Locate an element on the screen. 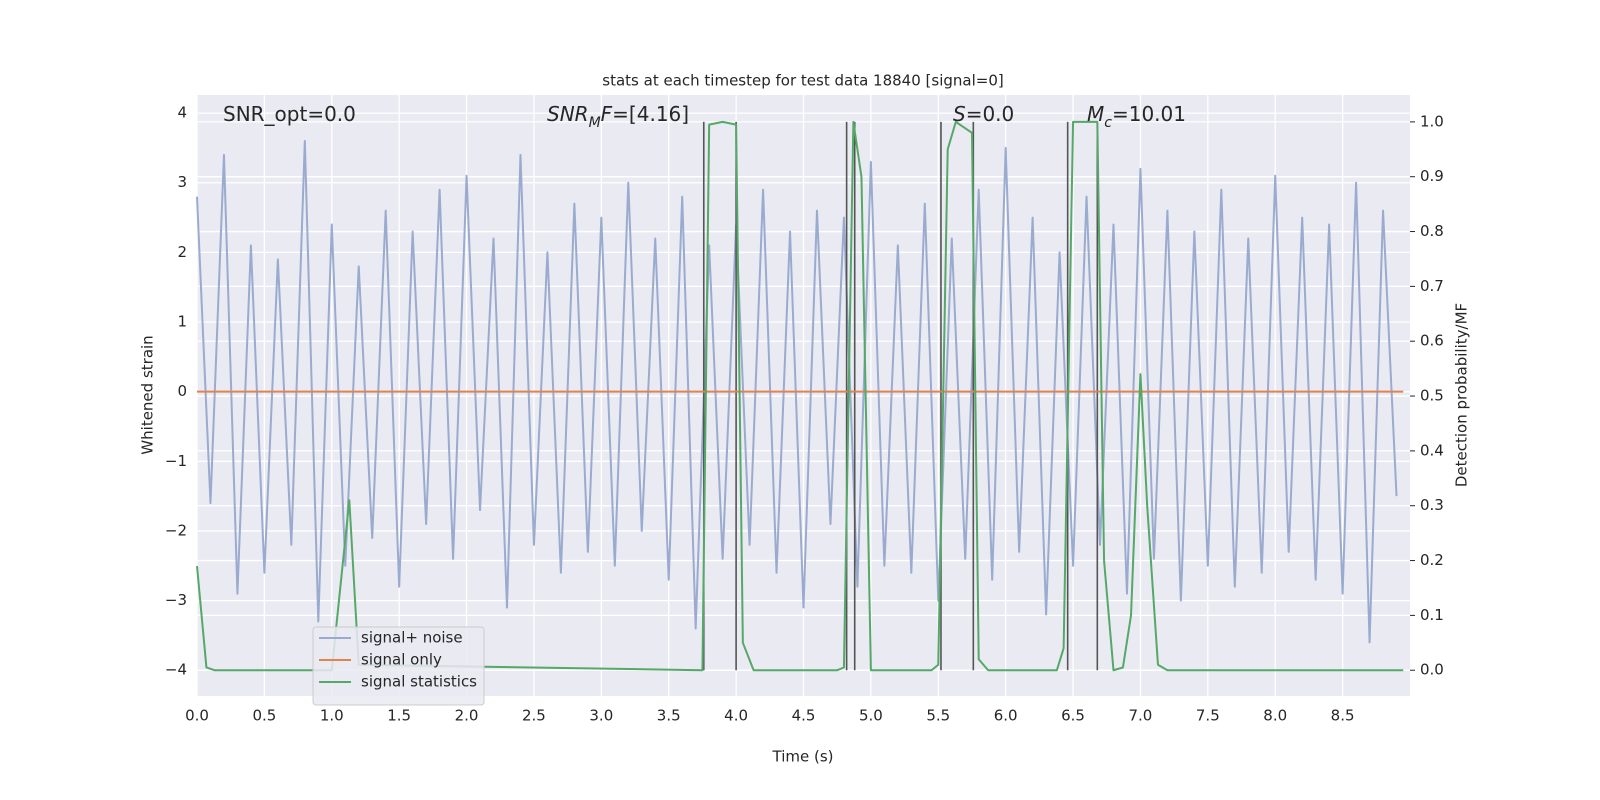 The height and width of the screenshot is (800, 1600). y2-tick-label: 1.0 is located at coordinates (1432, 121).